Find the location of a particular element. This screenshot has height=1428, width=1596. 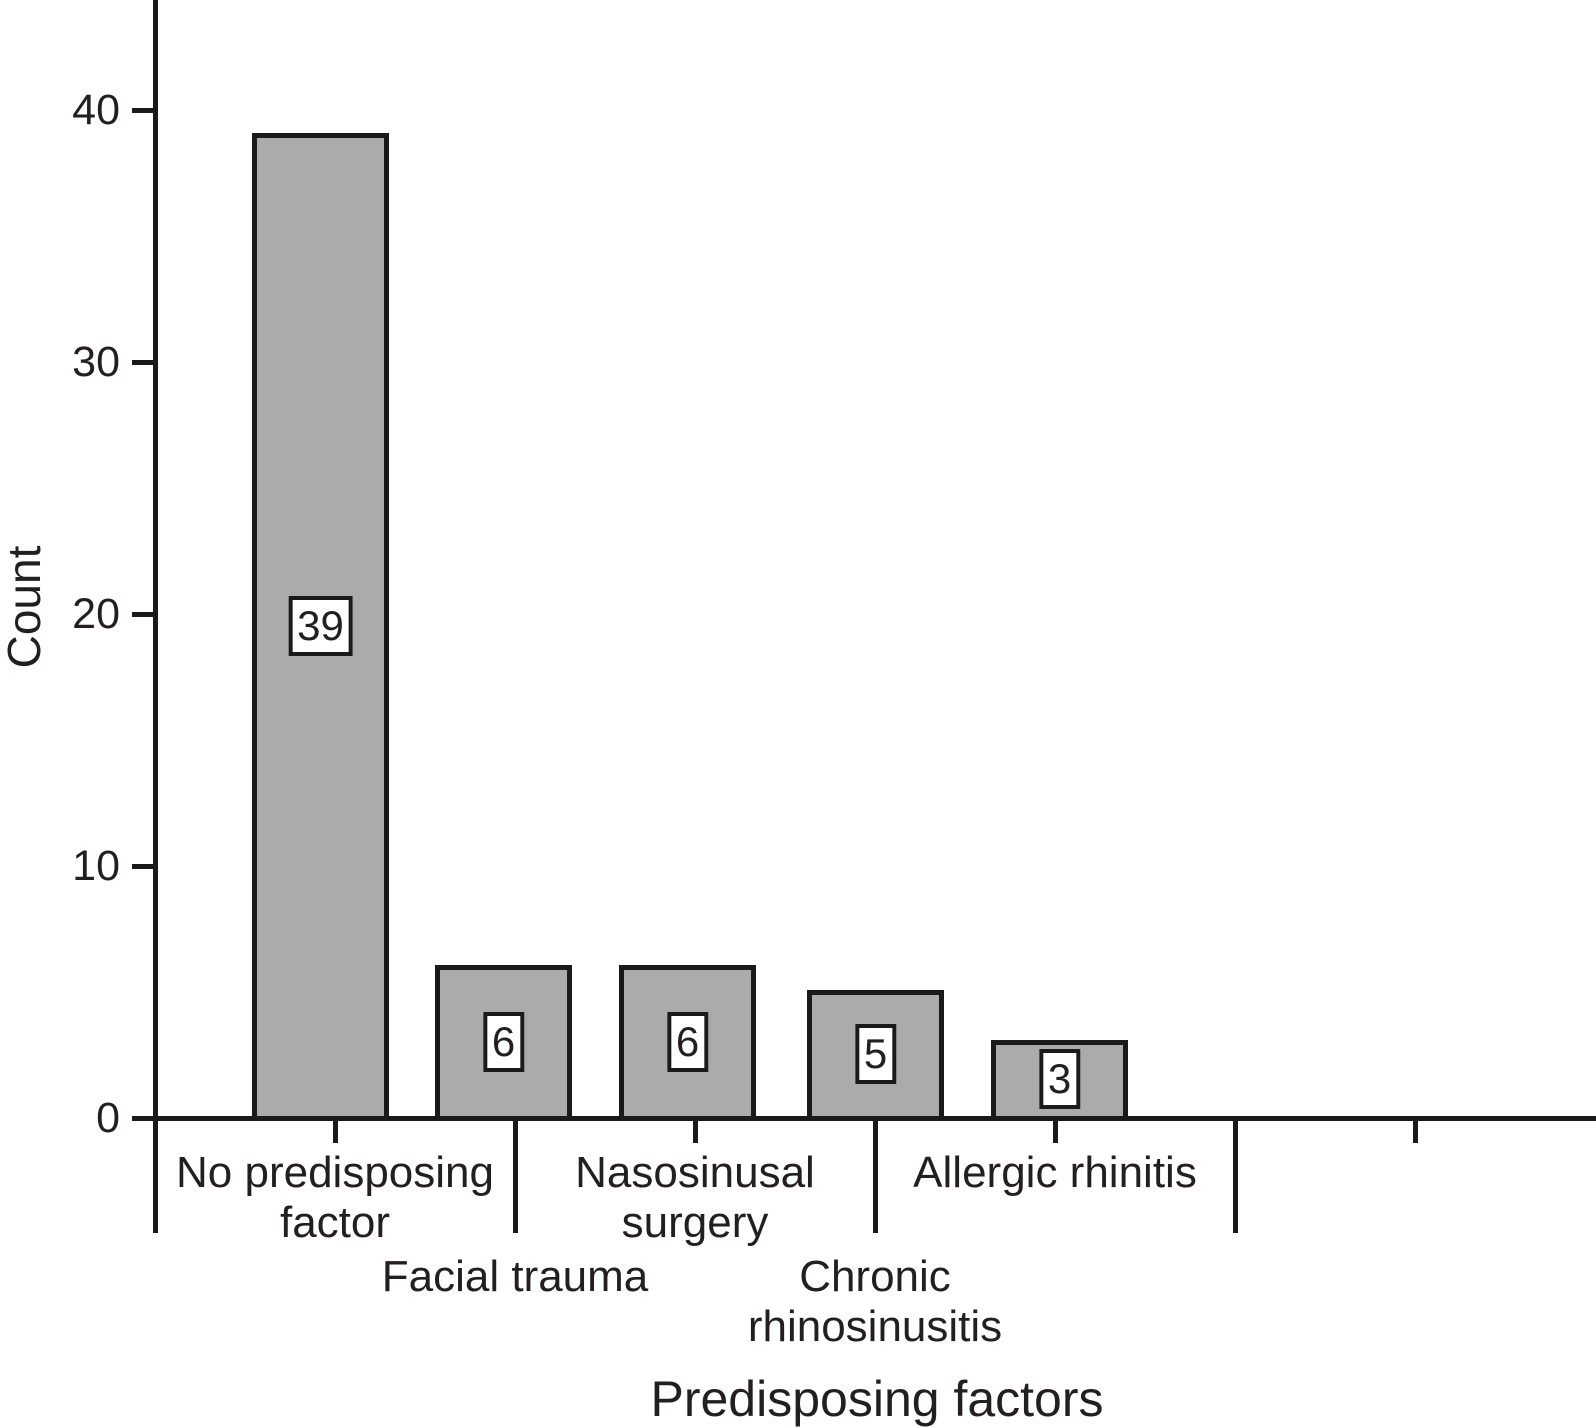

category-label: Nasosinusal surgery is located at coordinates (695, 1198).